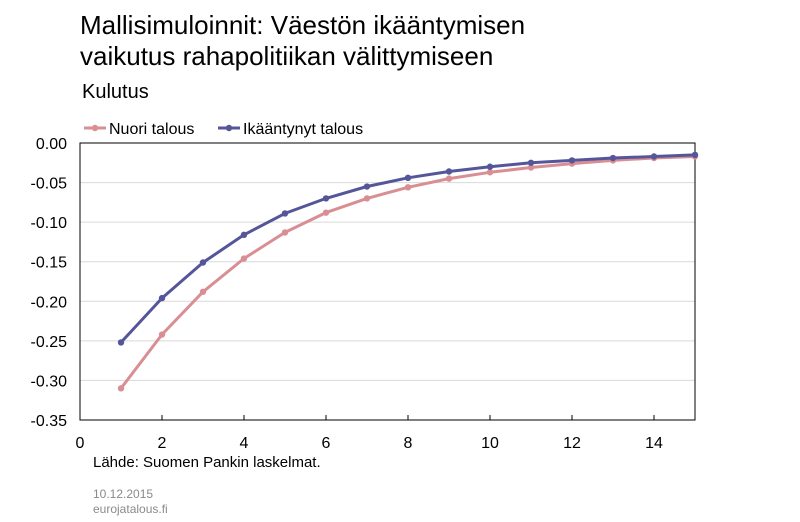  What do you see at coordinates (572, 443) in the screenshot?
I see `x-tick-label: 12` at bounding box center [572, 443].